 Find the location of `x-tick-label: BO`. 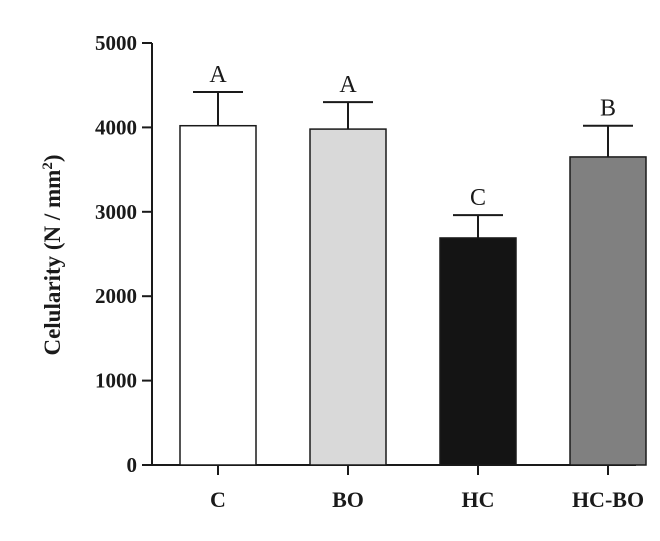

x-tick-label: BO is located at coordinates (348, 499).